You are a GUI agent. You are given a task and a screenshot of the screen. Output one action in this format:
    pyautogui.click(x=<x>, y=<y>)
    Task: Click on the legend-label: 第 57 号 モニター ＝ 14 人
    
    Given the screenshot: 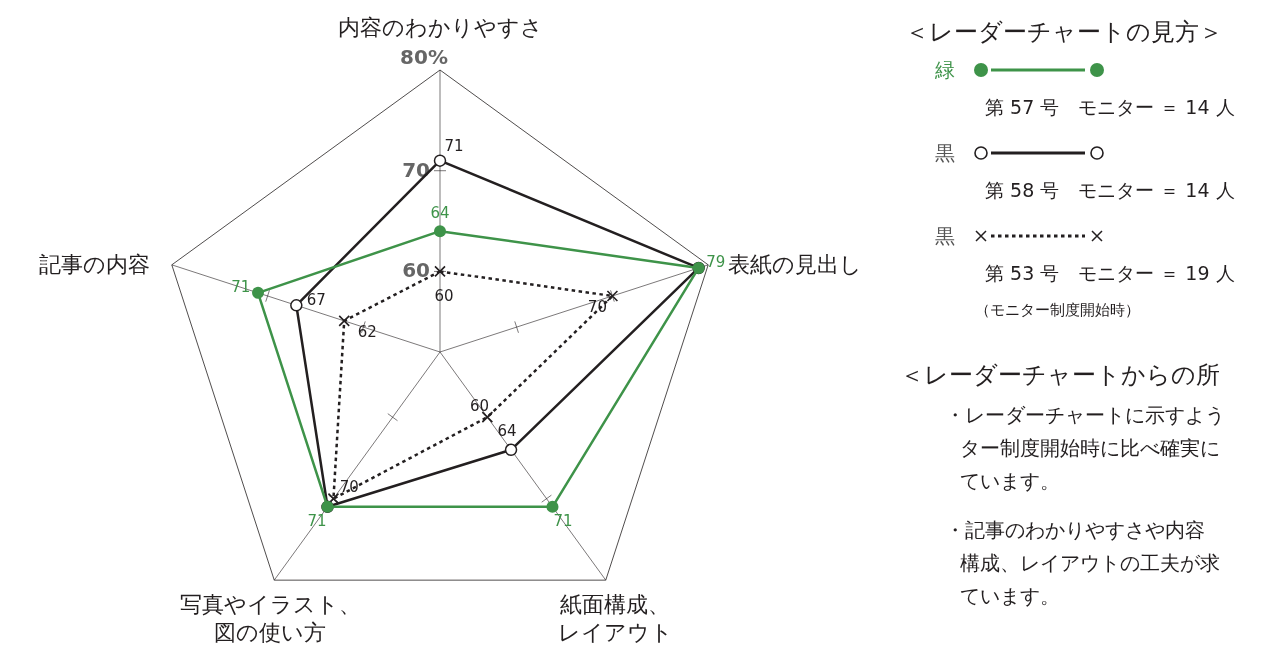 What is the action you would take?
    pyautogui.click(x=1110, y=107)
    